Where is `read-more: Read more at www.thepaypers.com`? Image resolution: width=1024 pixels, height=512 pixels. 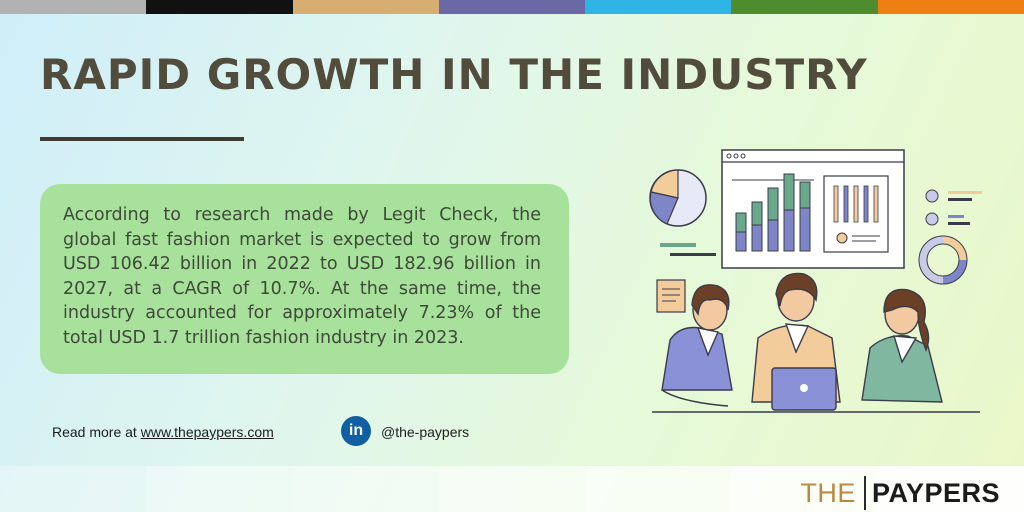
read-more: Read more at www.thepaypers.com is located at coordinates (163, 432).